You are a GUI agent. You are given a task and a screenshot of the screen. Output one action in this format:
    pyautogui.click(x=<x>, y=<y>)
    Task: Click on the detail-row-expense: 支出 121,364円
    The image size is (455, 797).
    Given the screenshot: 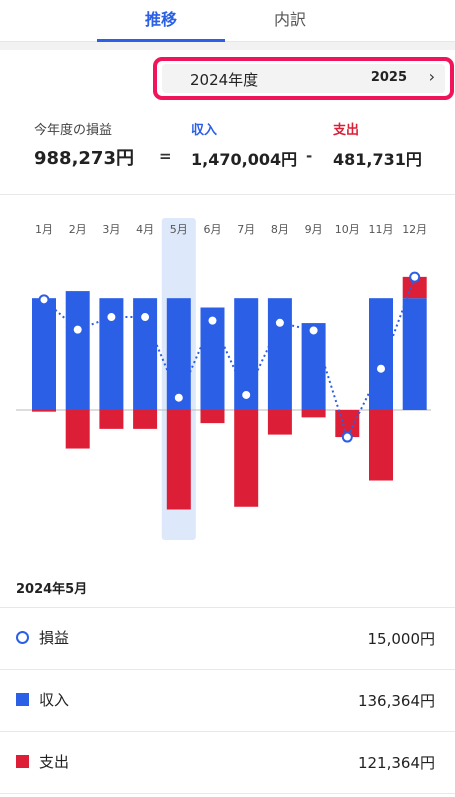 What is the action you would take?
    pyautogui.click(x=227, y=762)
    